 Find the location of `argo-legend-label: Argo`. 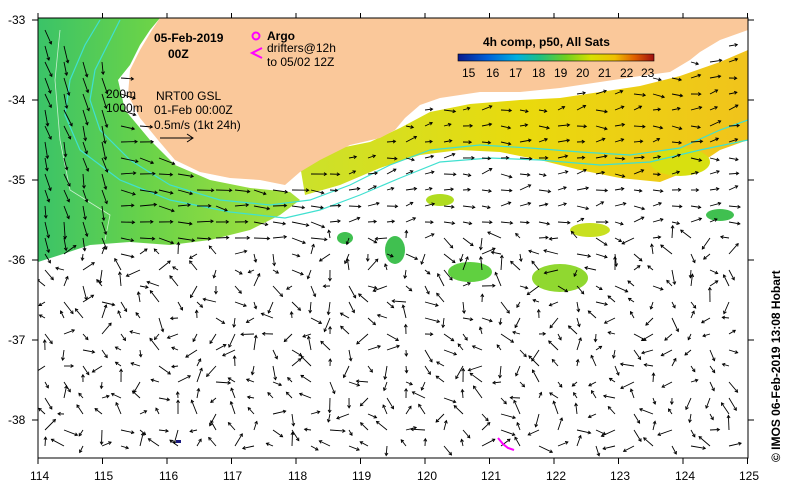

argo-legend-label: Argo is located at coordinates (281, 36).